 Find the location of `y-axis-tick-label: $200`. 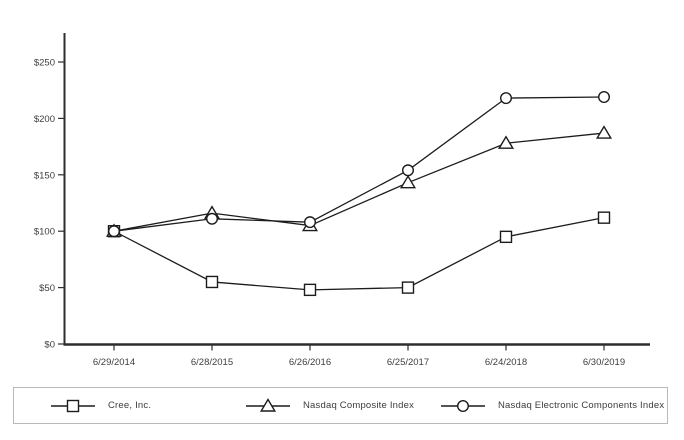

y-axis-tick-label: $200 is located at coordinates (44, 119).